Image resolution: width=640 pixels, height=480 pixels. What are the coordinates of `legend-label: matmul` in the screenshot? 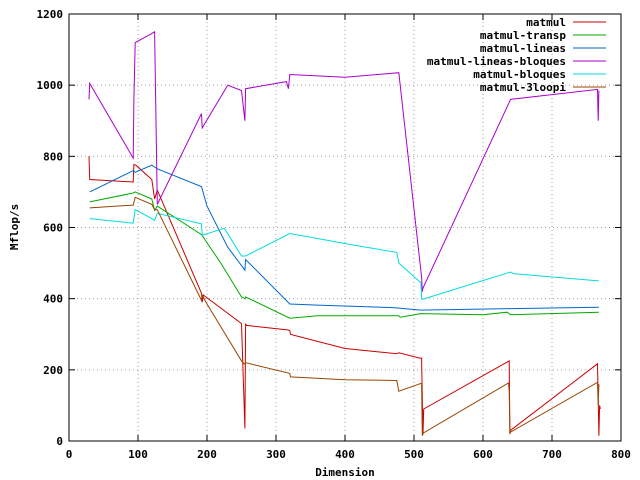 It's located at (546, 22).